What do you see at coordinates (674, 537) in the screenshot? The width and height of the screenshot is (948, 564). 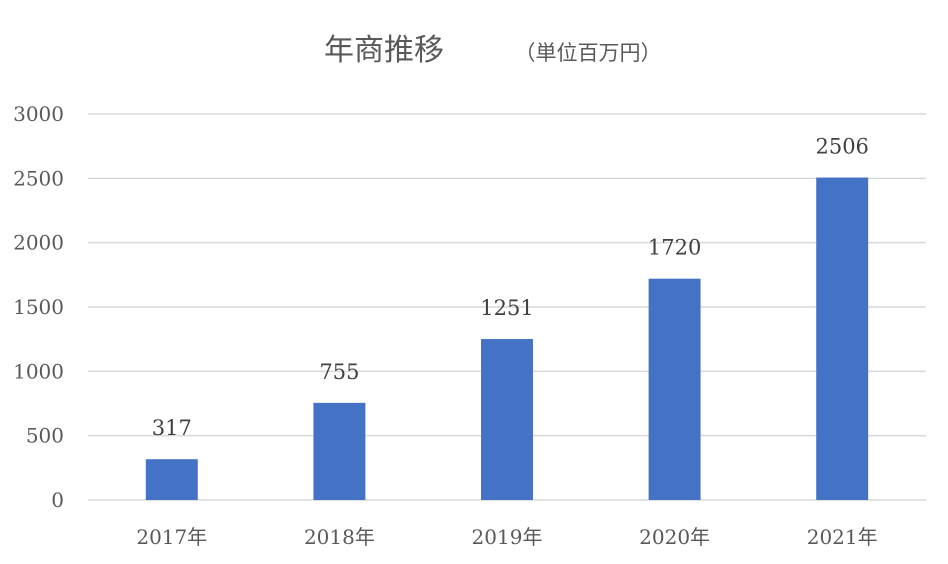 I see `x-tick-label: 2020年` at bounding box center [674, 537].